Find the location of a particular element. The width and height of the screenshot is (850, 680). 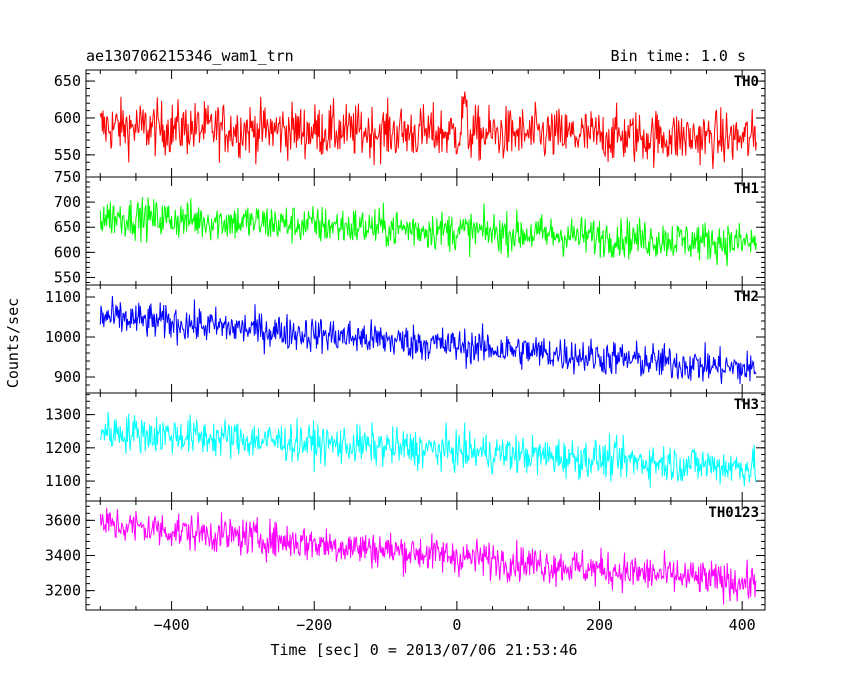

y-tick-label: 1300 is located at coordinates (63, 415).